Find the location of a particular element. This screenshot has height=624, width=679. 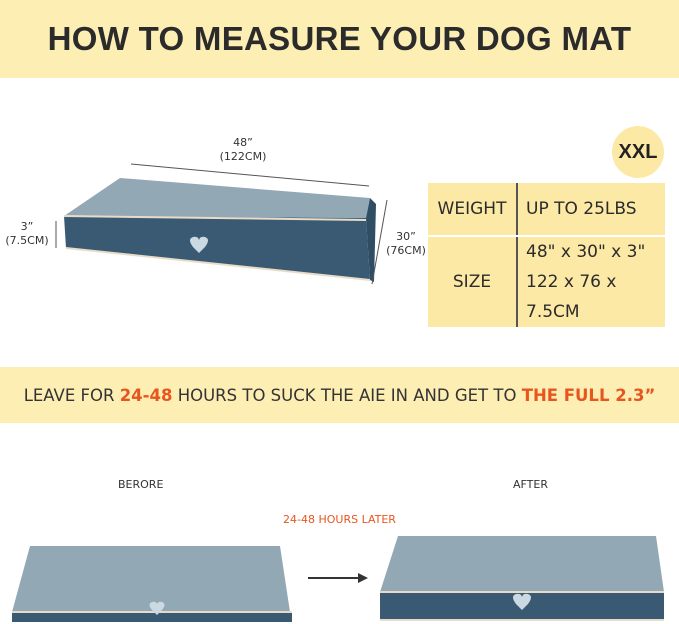

mat-dimension-illustration is located at coordinates (221, 224).